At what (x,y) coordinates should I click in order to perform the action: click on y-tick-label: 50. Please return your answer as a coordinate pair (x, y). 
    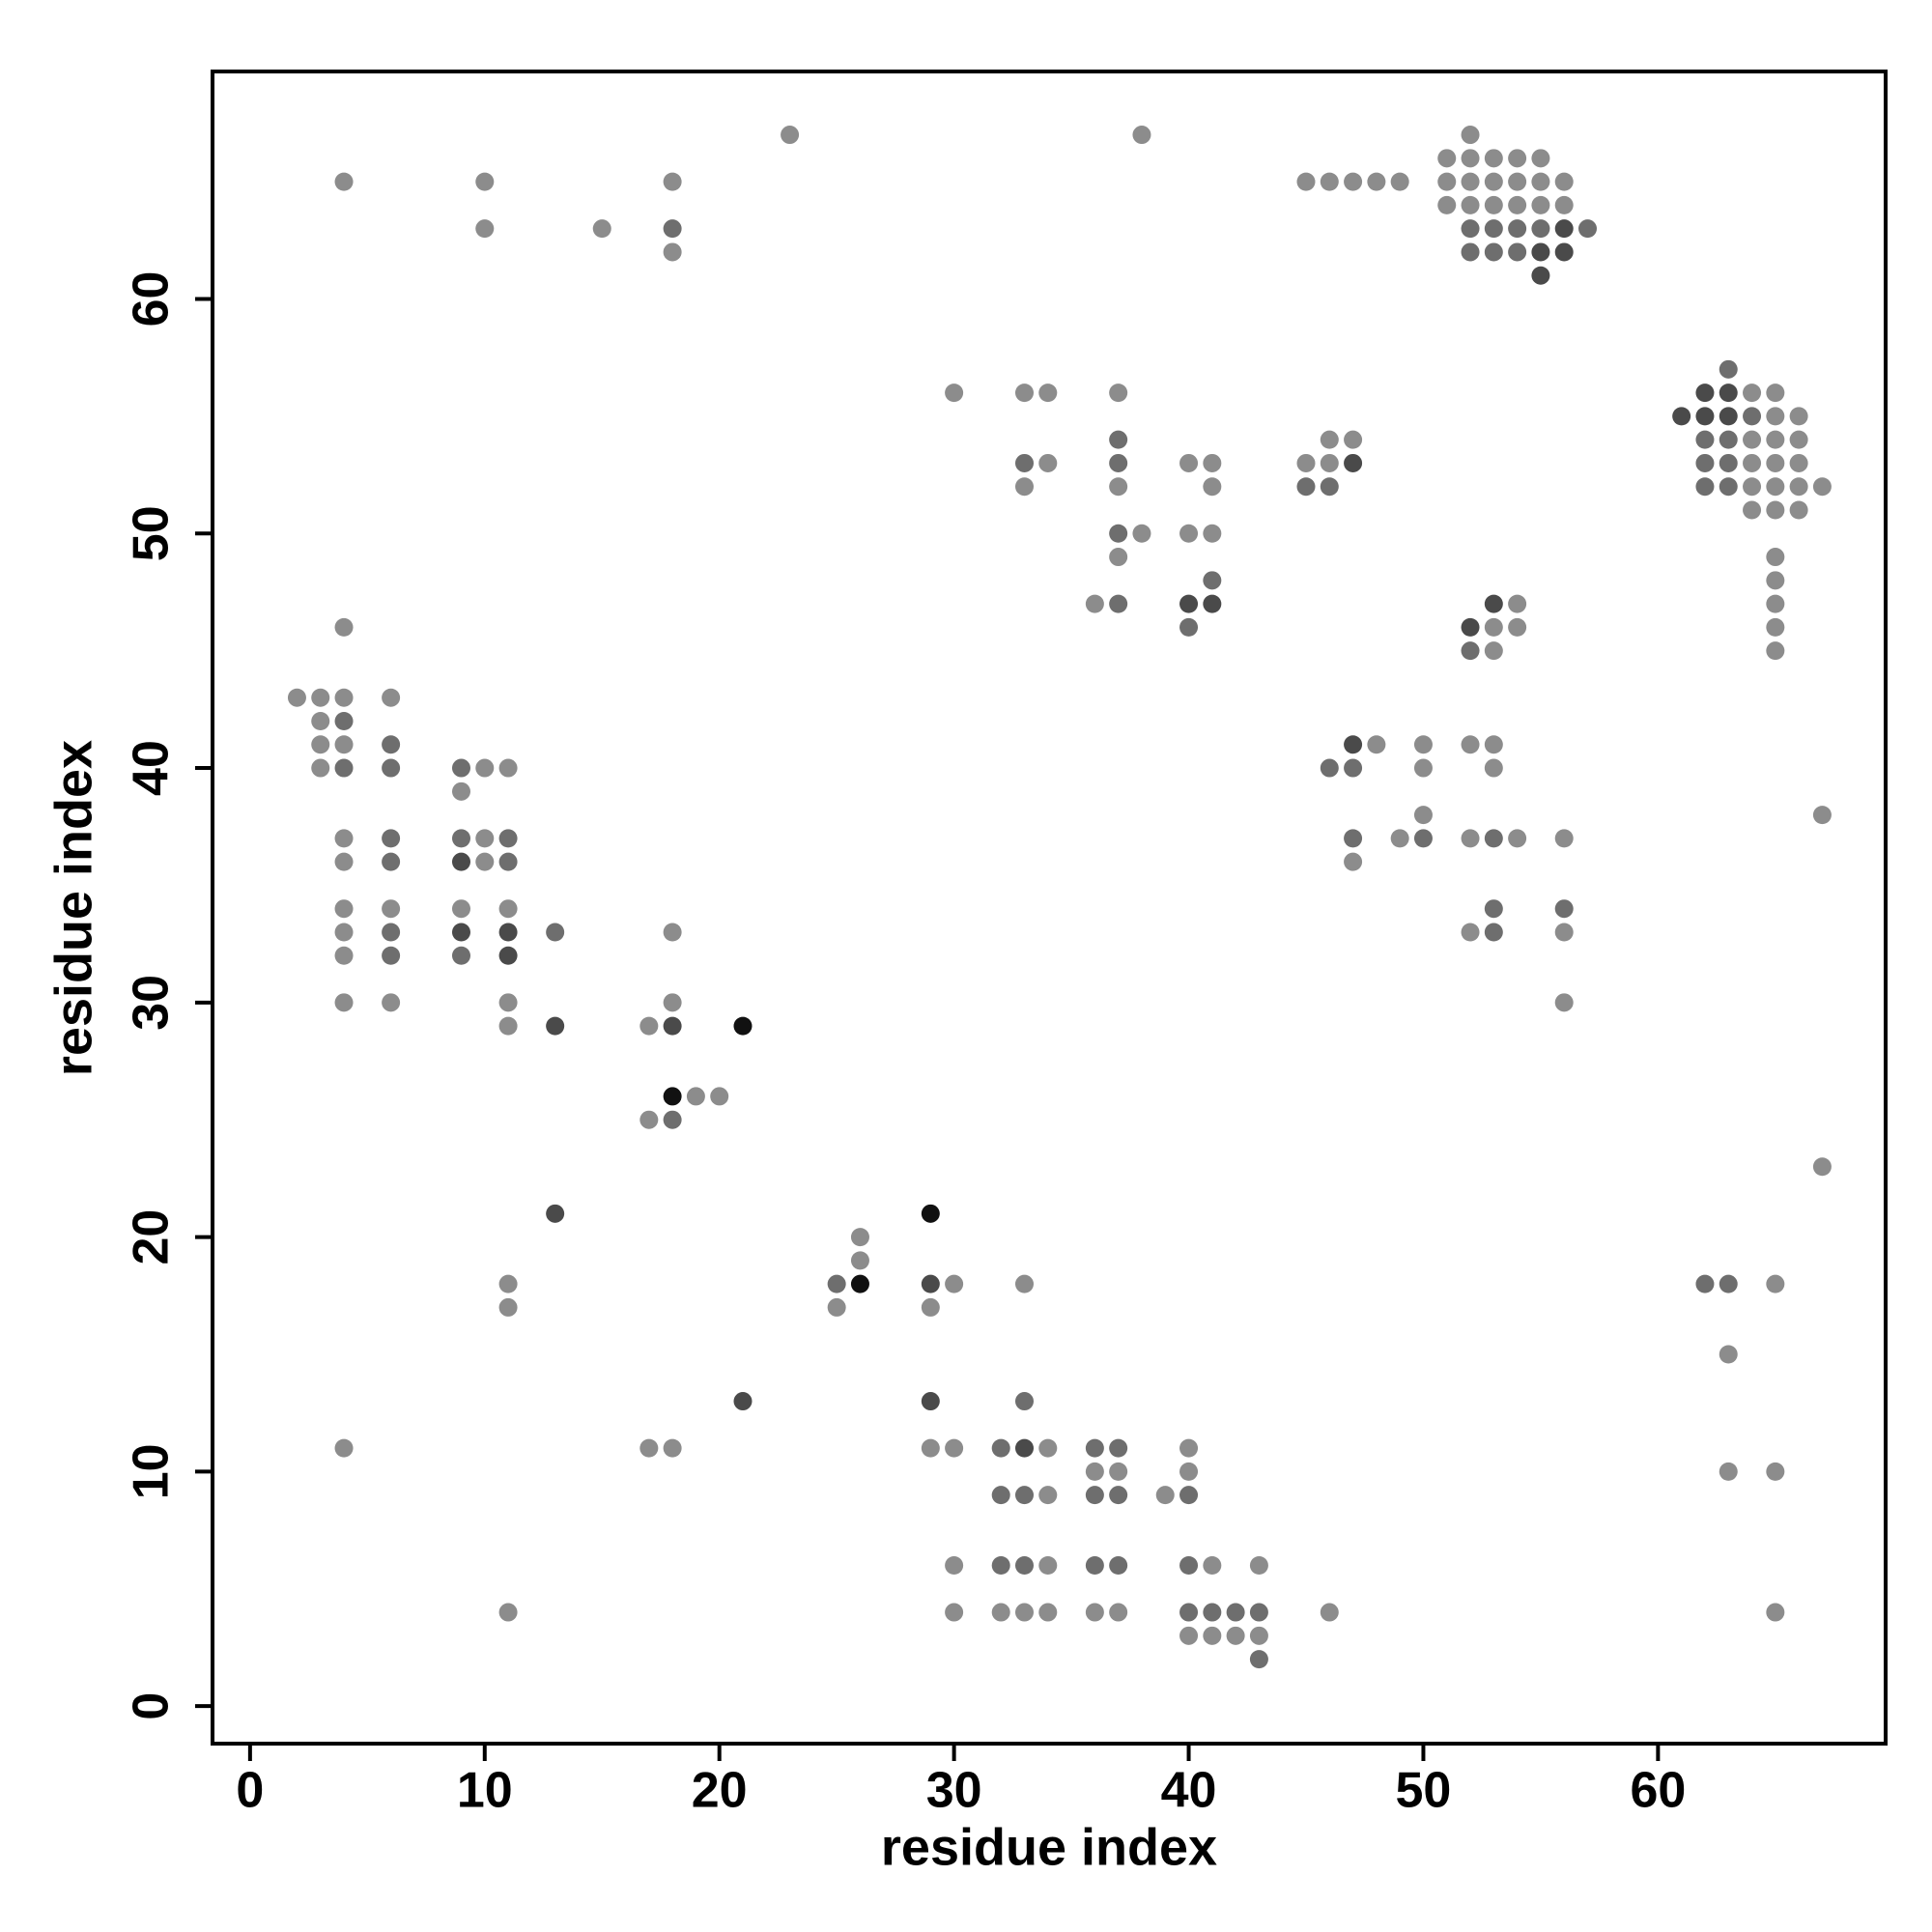
    Looking at the image, I should click on (152, 533).